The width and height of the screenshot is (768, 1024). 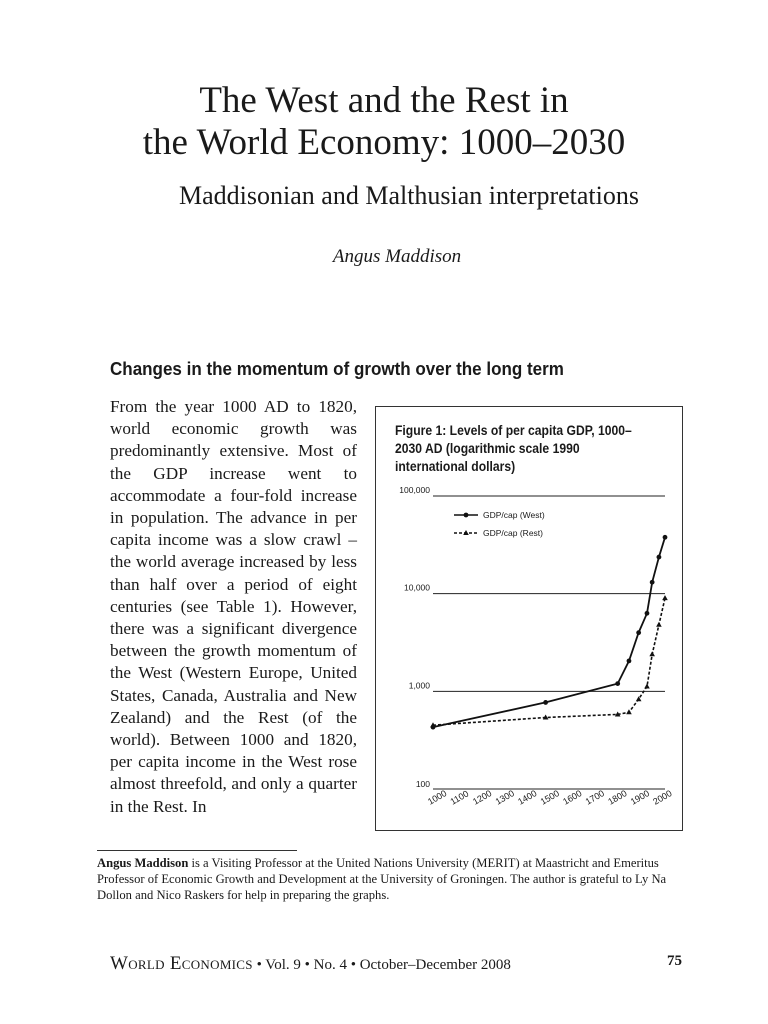 I want to click on legend-label: GDP/cap (West), so click(x=514, y=515).